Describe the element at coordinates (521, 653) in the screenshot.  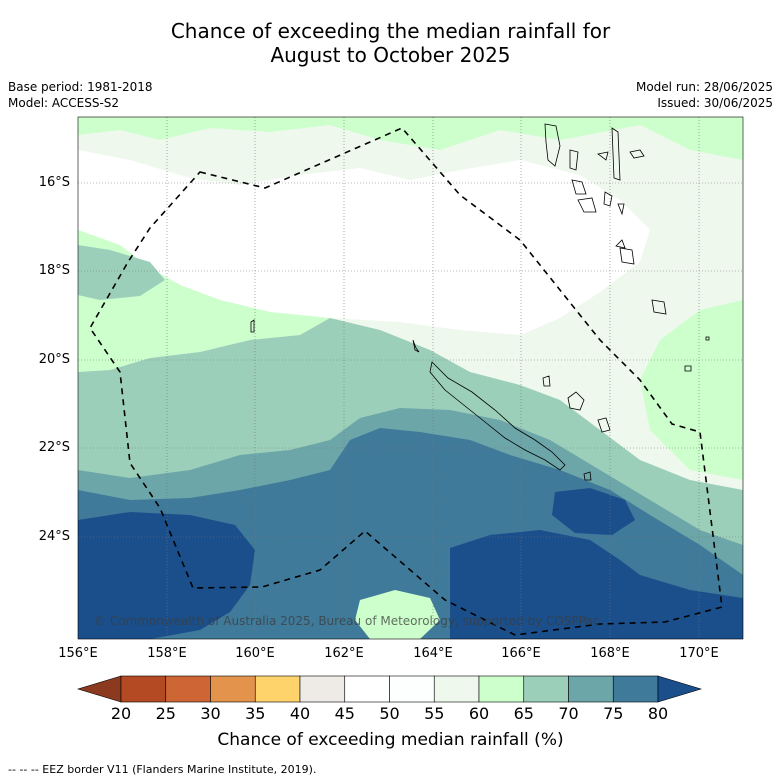
I see `lon-label-166e: 166°E` at that location.